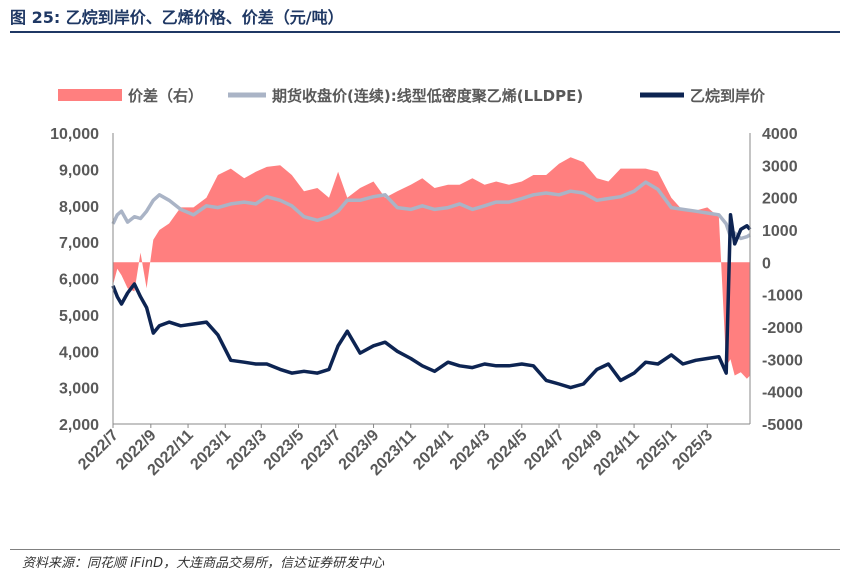  What do you see at coordinates (782, 393) in the screenshot?
I see `y-right-tick-label: -4000` at bounding box center [782, 393].